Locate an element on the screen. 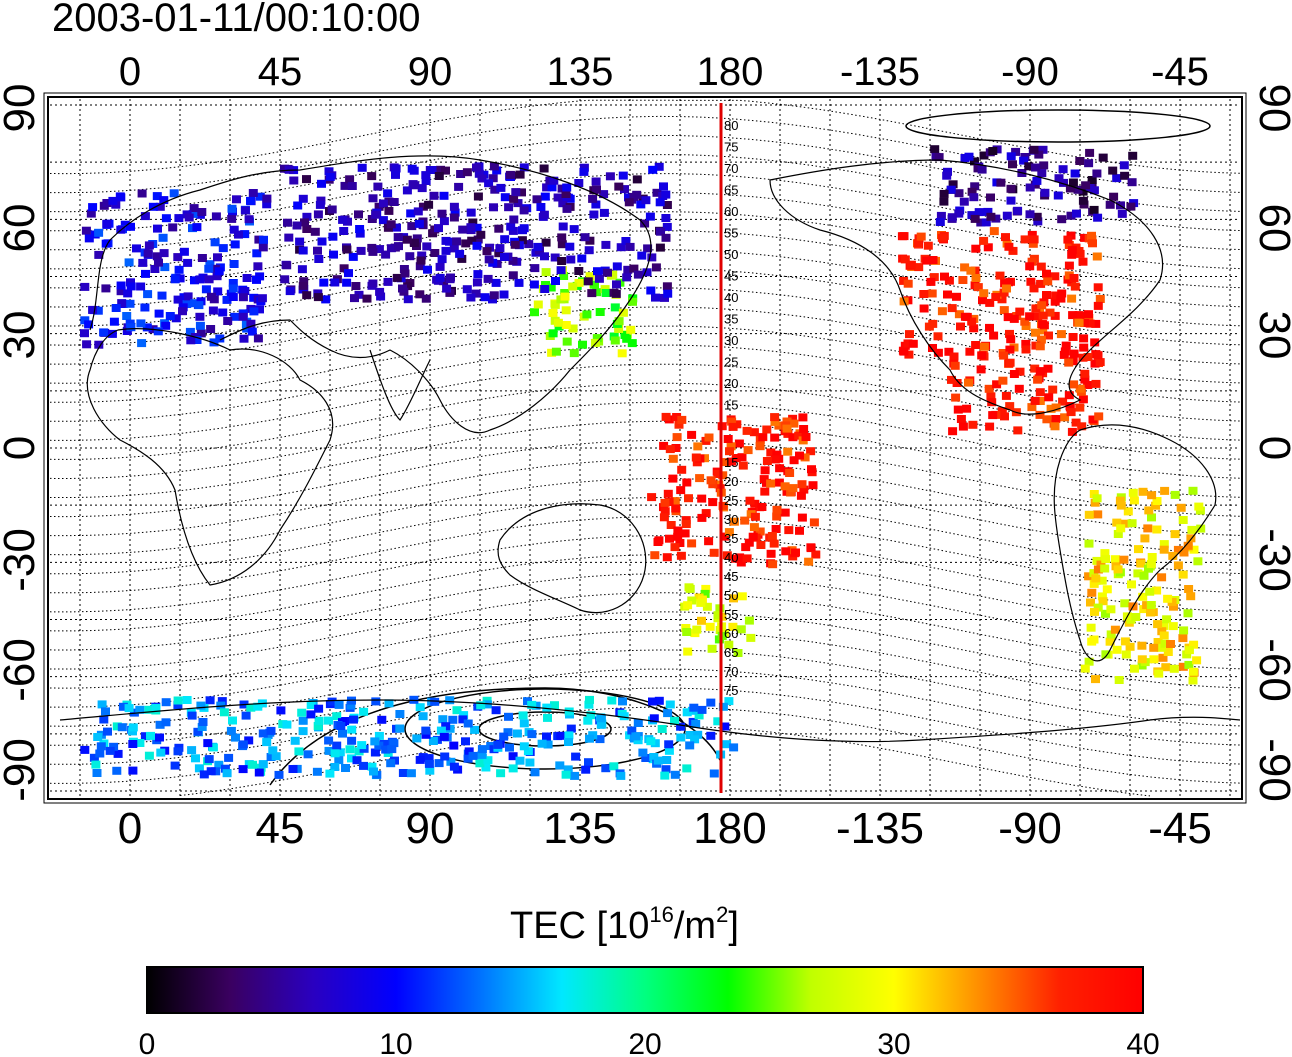  contour-label: 65 is located at coordinates (731, 652).